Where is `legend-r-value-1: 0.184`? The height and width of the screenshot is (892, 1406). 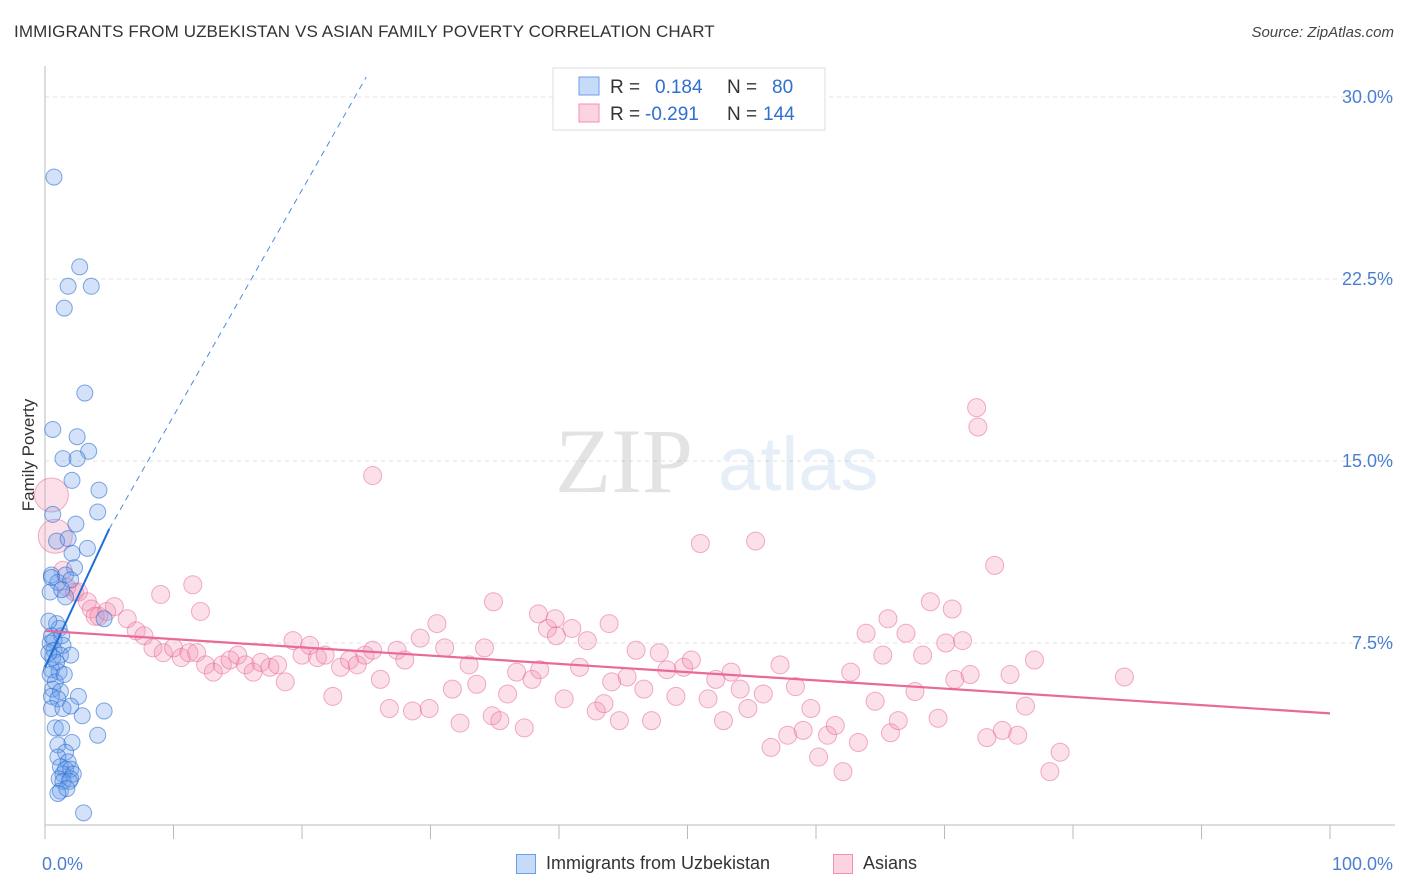
legend-r-value-1: 0.184 is located at coordinates (679, 87).